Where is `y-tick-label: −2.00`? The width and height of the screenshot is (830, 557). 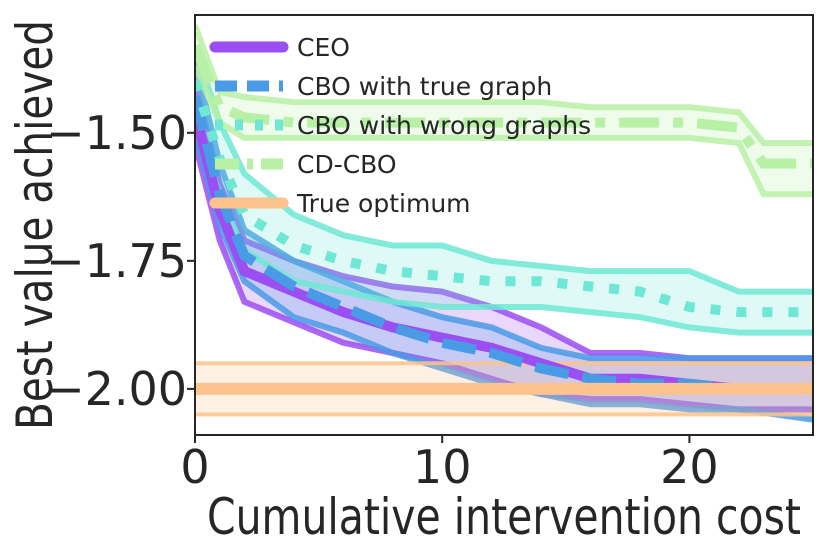 y-tick-label: −2.00 is located at coordinates (116, 389).